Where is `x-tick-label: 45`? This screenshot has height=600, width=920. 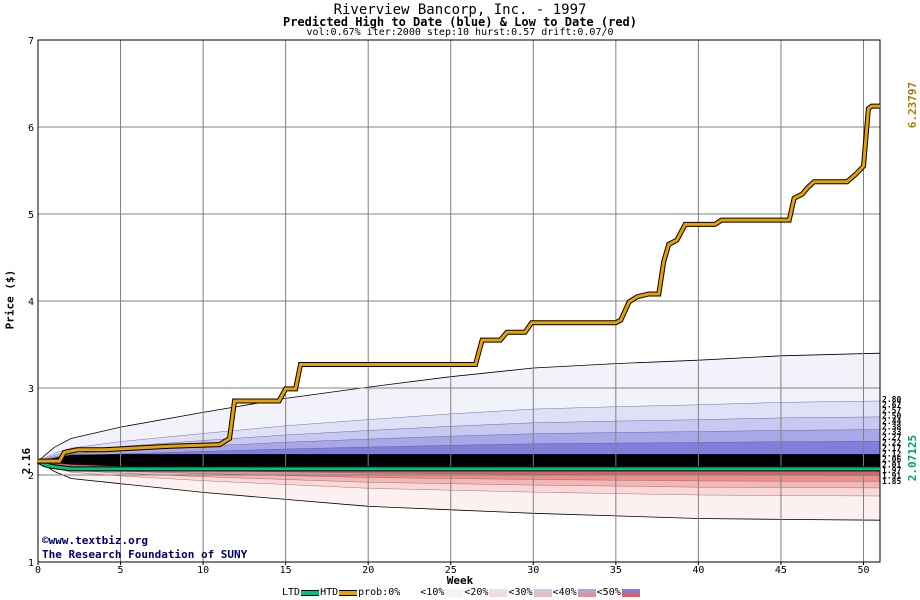 x-tick-label: 45 is located at coordinates (781, 570).